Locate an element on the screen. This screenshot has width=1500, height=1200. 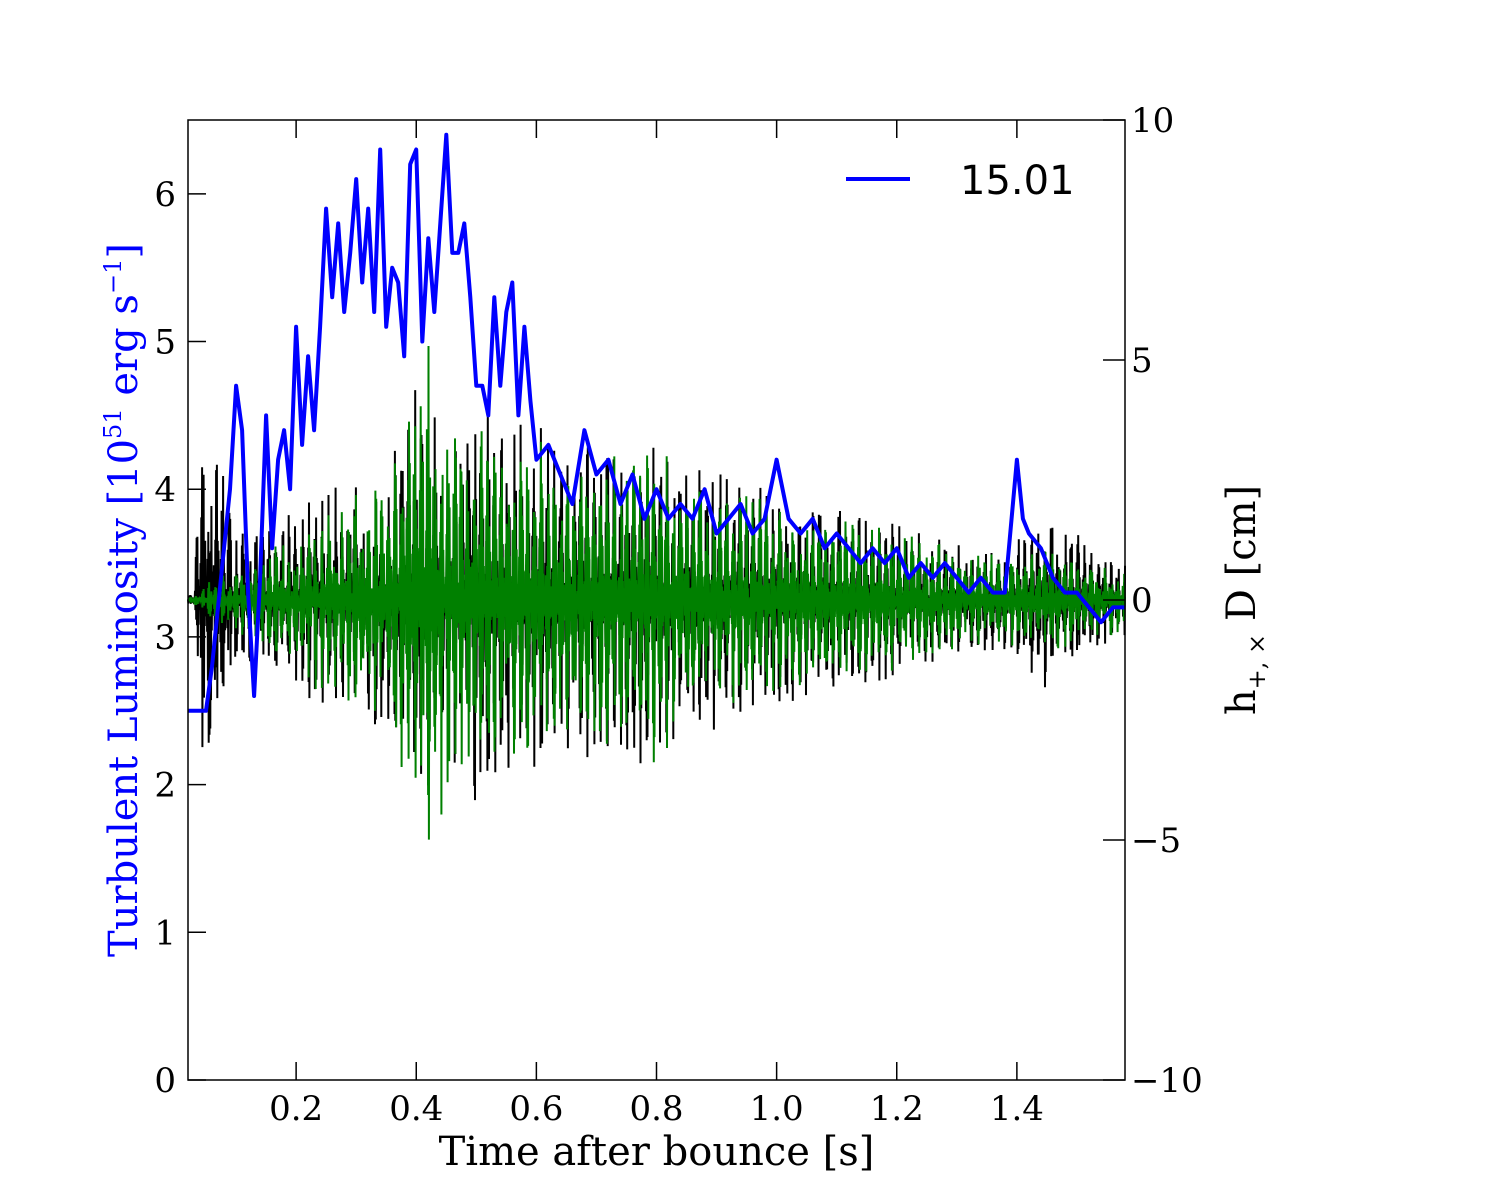
x-tick-label: 1.2 is located at coordinates (897, 1109).